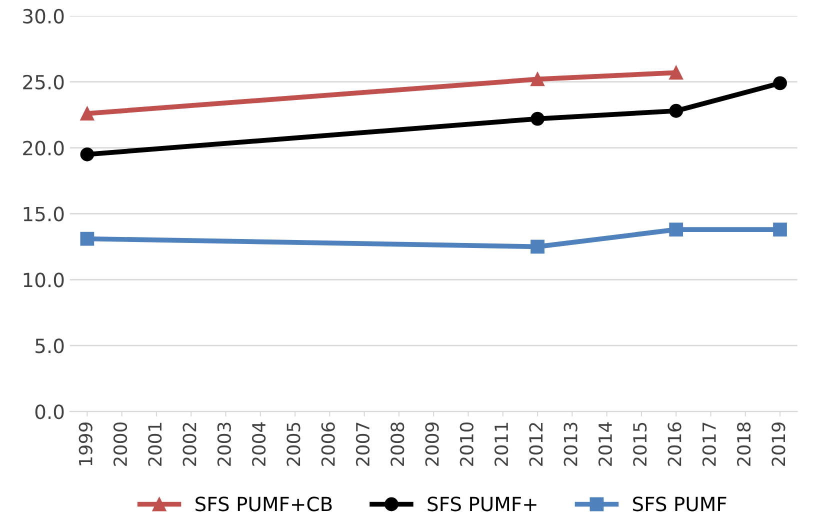  What do you see at coordinates (536, 444) in the screenshot?
I see `x-tick-label: 2012` at bounding box center [536, 444].